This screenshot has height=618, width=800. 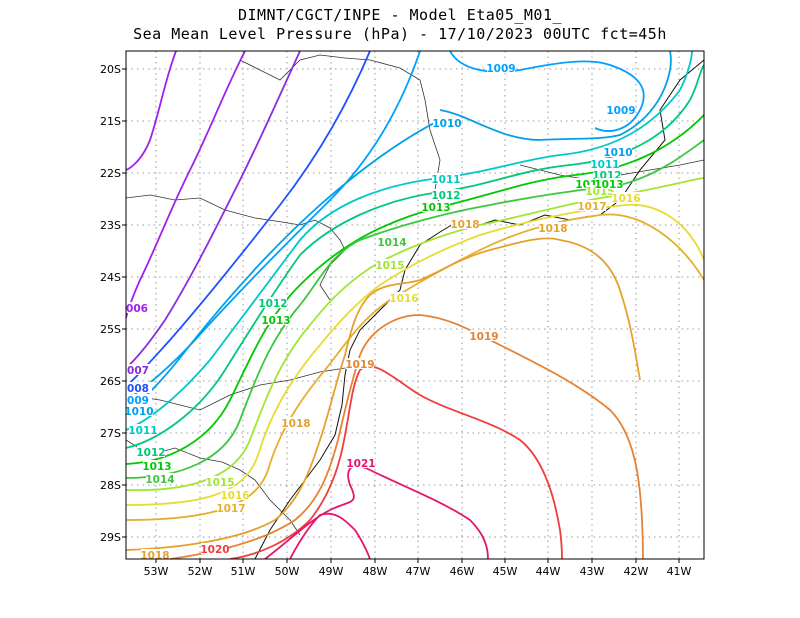 What do you see at coordinates (505, 571) in the screenshot?
I see `lon-tick-label: 45W` at bounding box center [505, 571].